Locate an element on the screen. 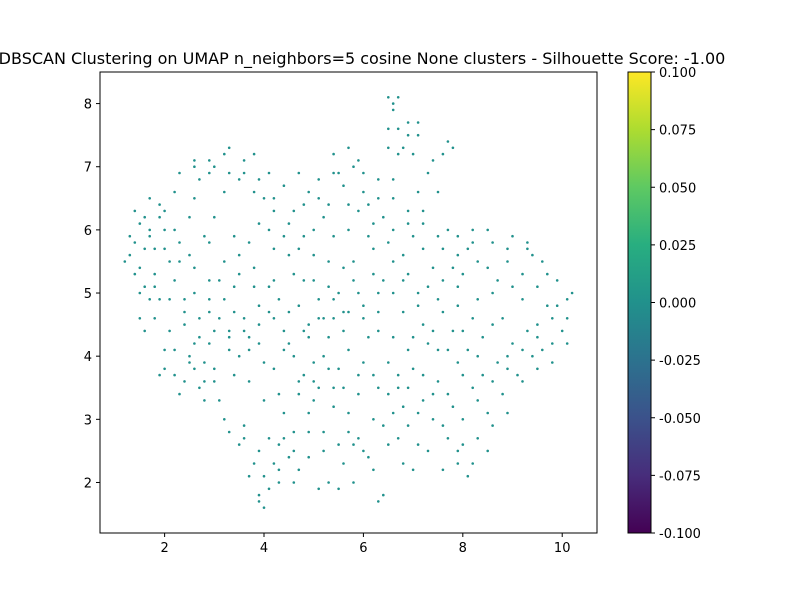 The image size is (800, 604). colorbar-tick-label: 0.000 is located at coordinates (677, 304).